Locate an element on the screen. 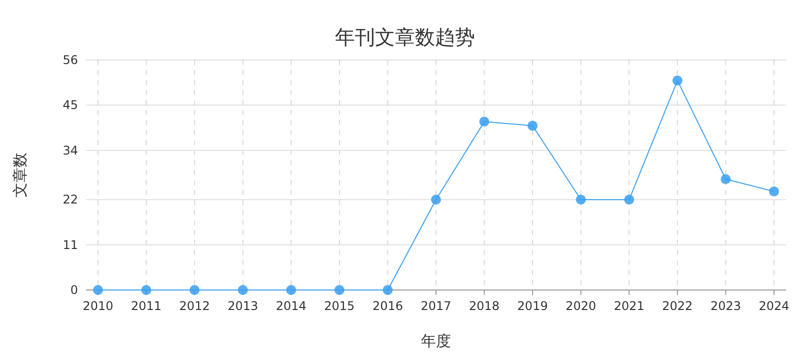 Image resolution: width=810 pixels, height=360 pixels. x-tick-label: 2010 is located at coordinates (98, 306).